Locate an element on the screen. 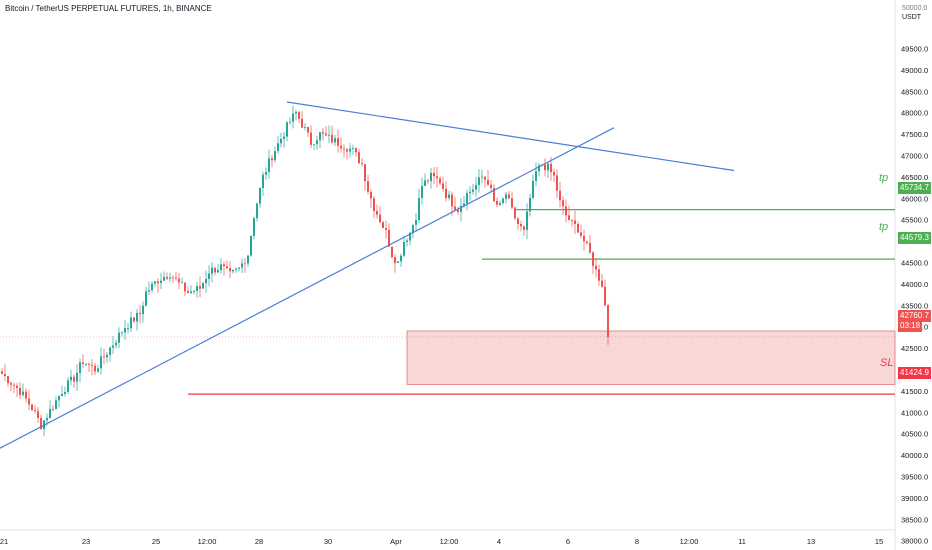 The image size is (932, 550). price-tick-label: 46500.0 is located at coordinates (914, 177).